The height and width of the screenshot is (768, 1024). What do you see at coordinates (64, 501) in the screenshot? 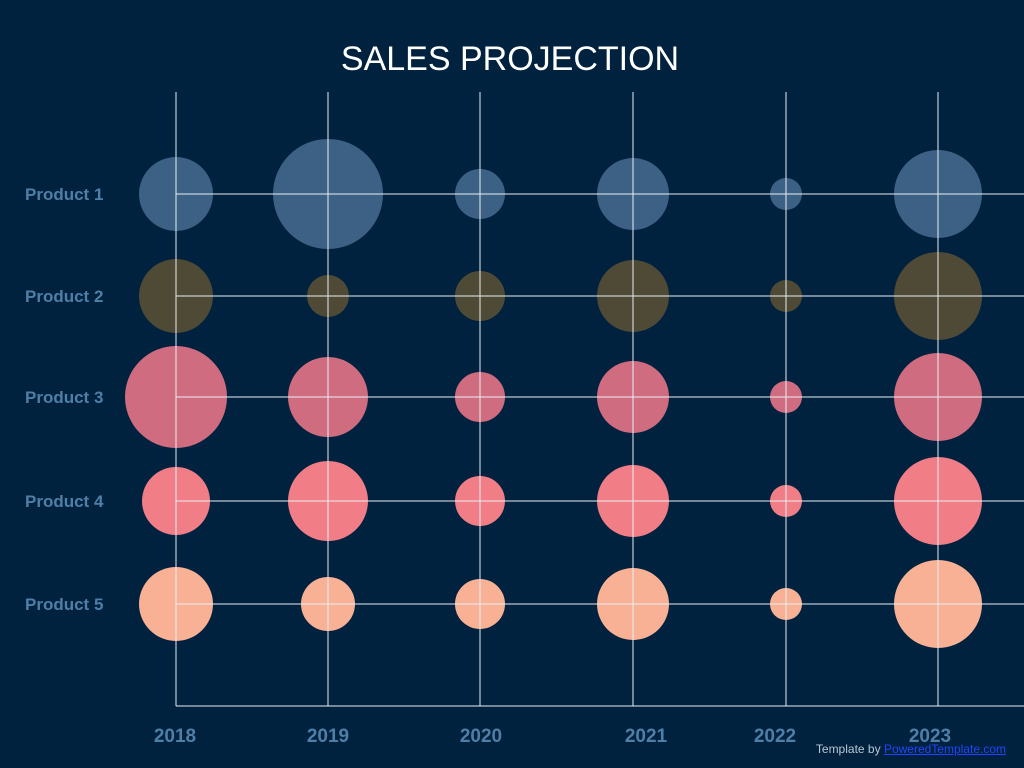
I see `row-label-product-4: Product 4` at bounding box center [64, 501].